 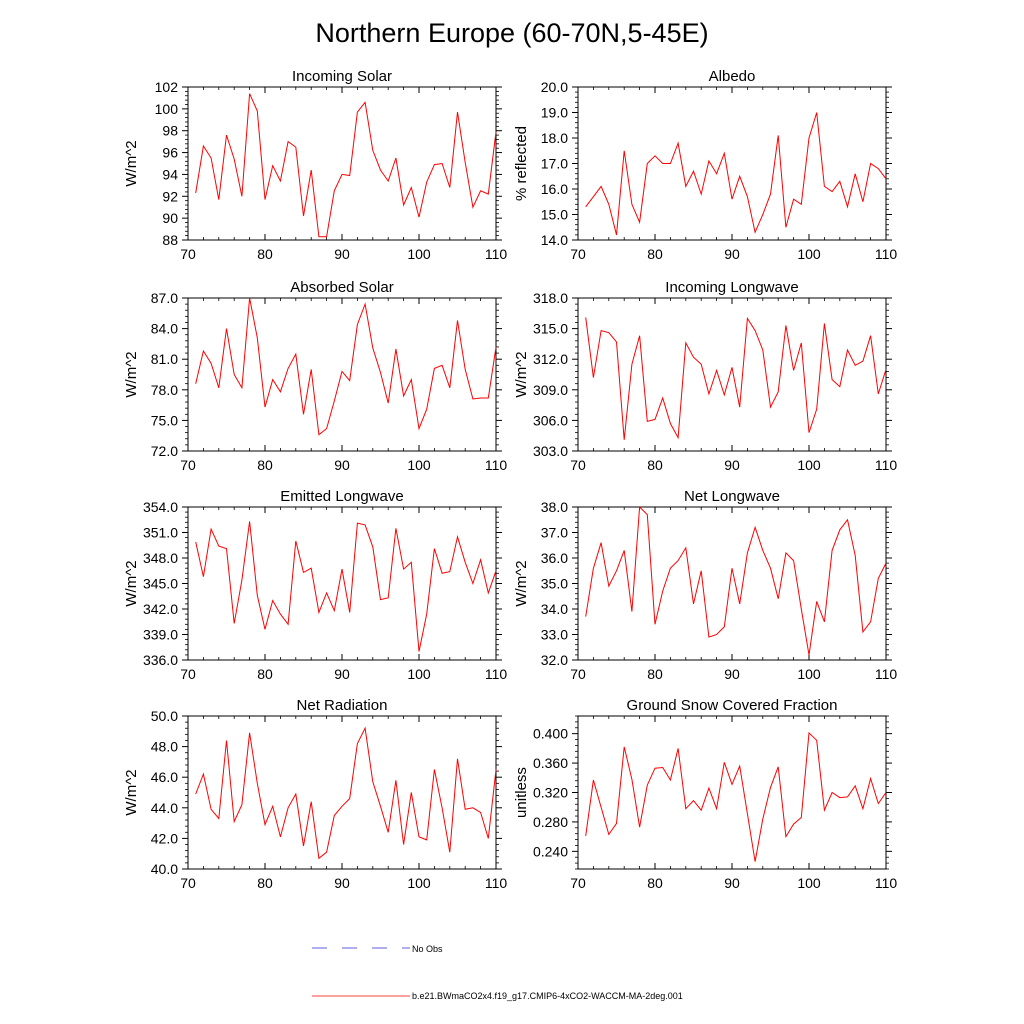 I want to click on panel-title: Emitted Longwave, so click(x=341, y=496).